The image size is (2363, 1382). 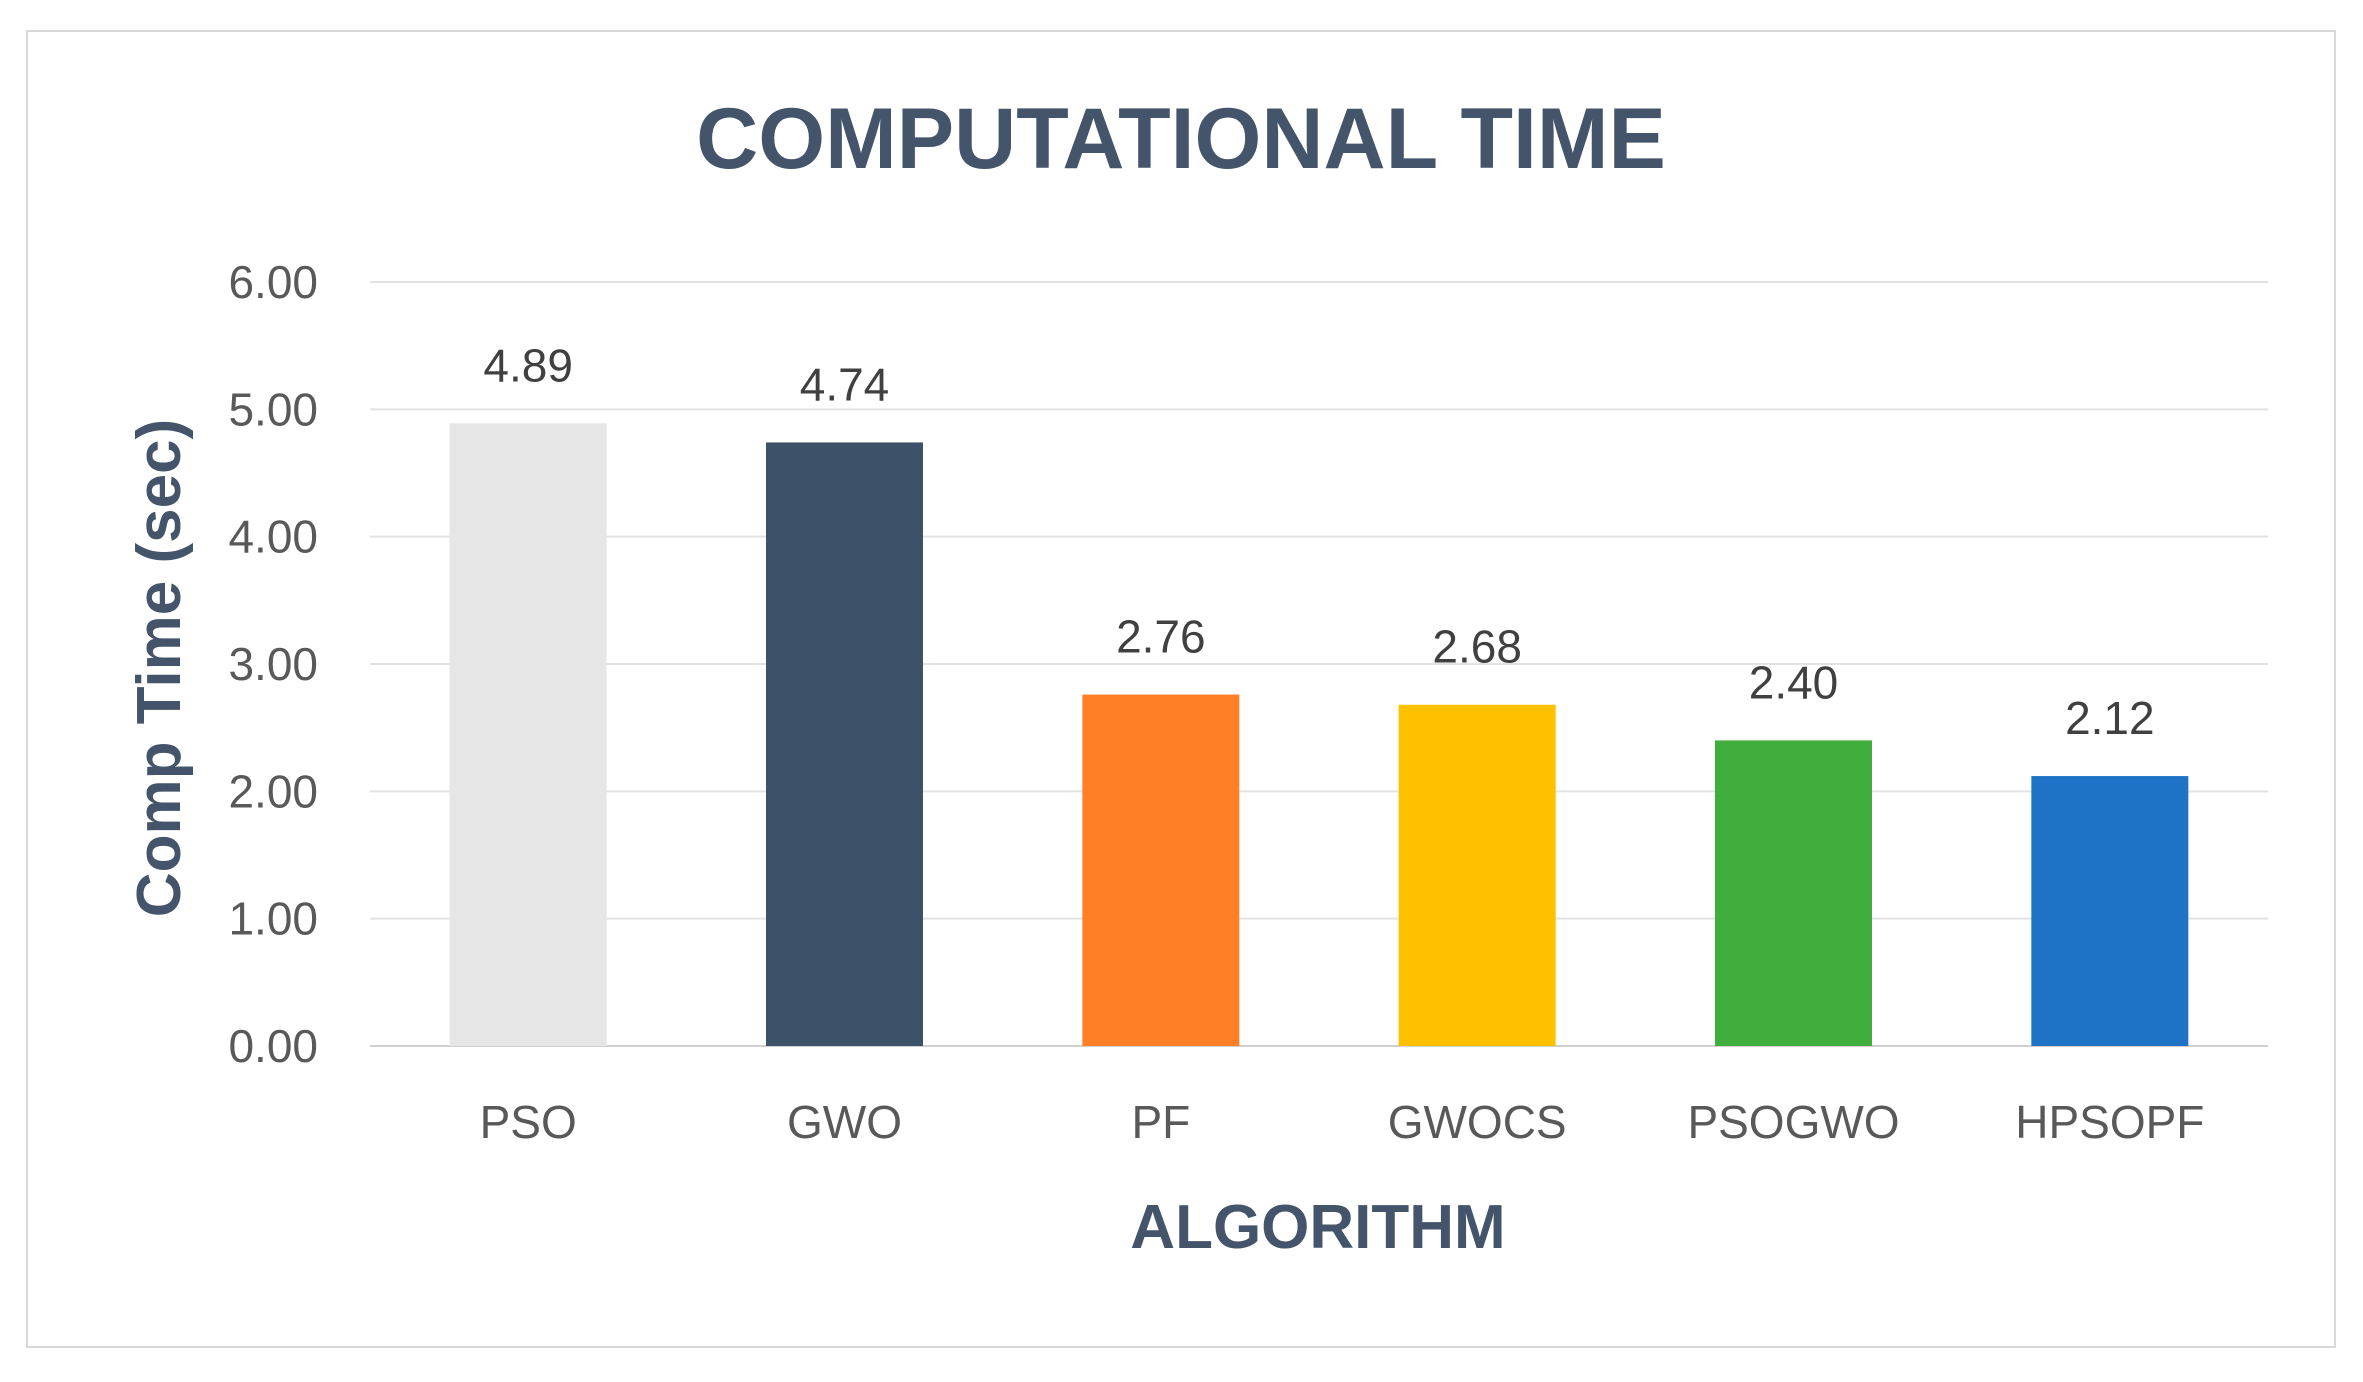 I want to click on bar-hpsopf, so click(x=2110, y=911).